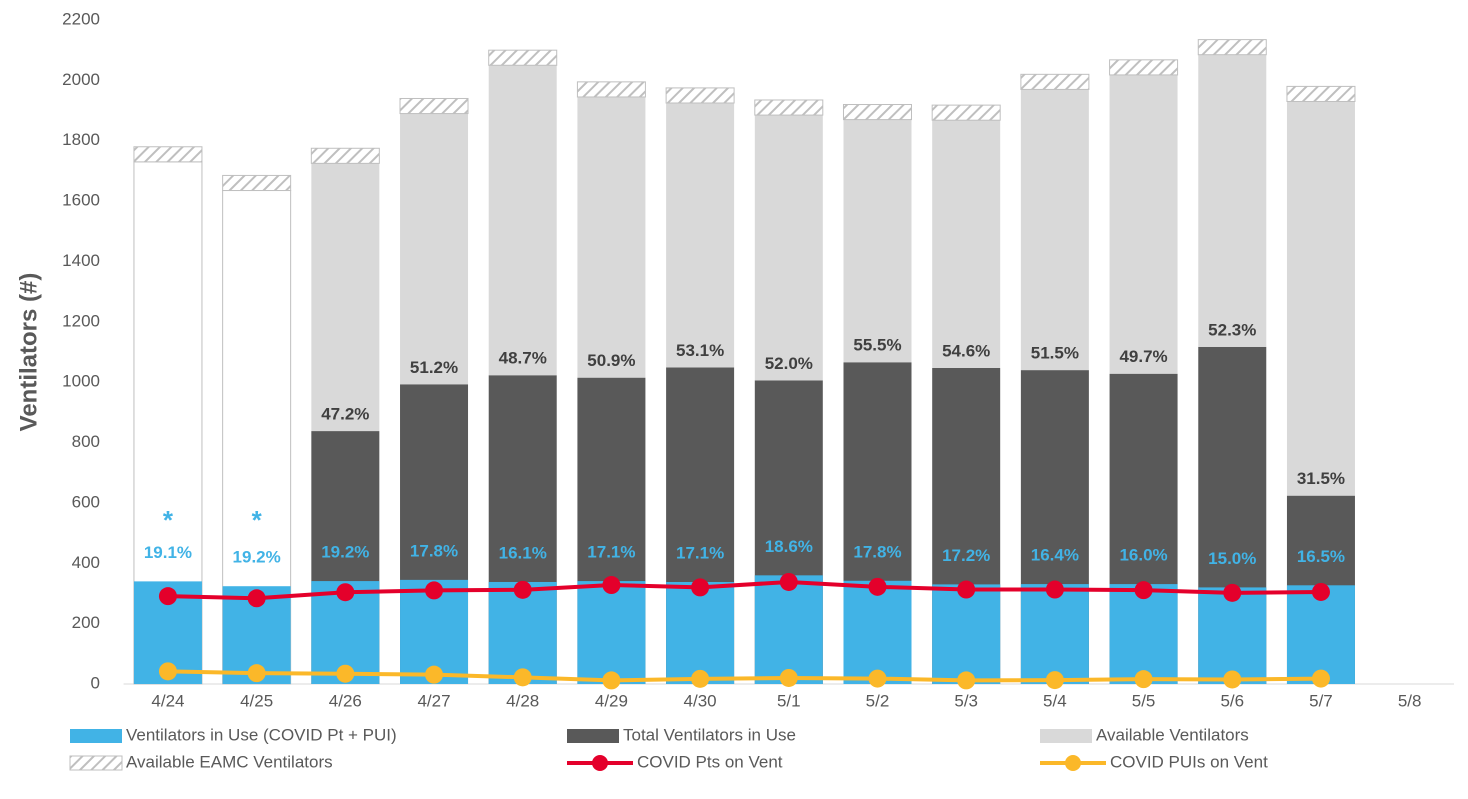  Describe the element at coordinates (168, 552) in the screenshot. I see `data-label: 19.1%` at that location.